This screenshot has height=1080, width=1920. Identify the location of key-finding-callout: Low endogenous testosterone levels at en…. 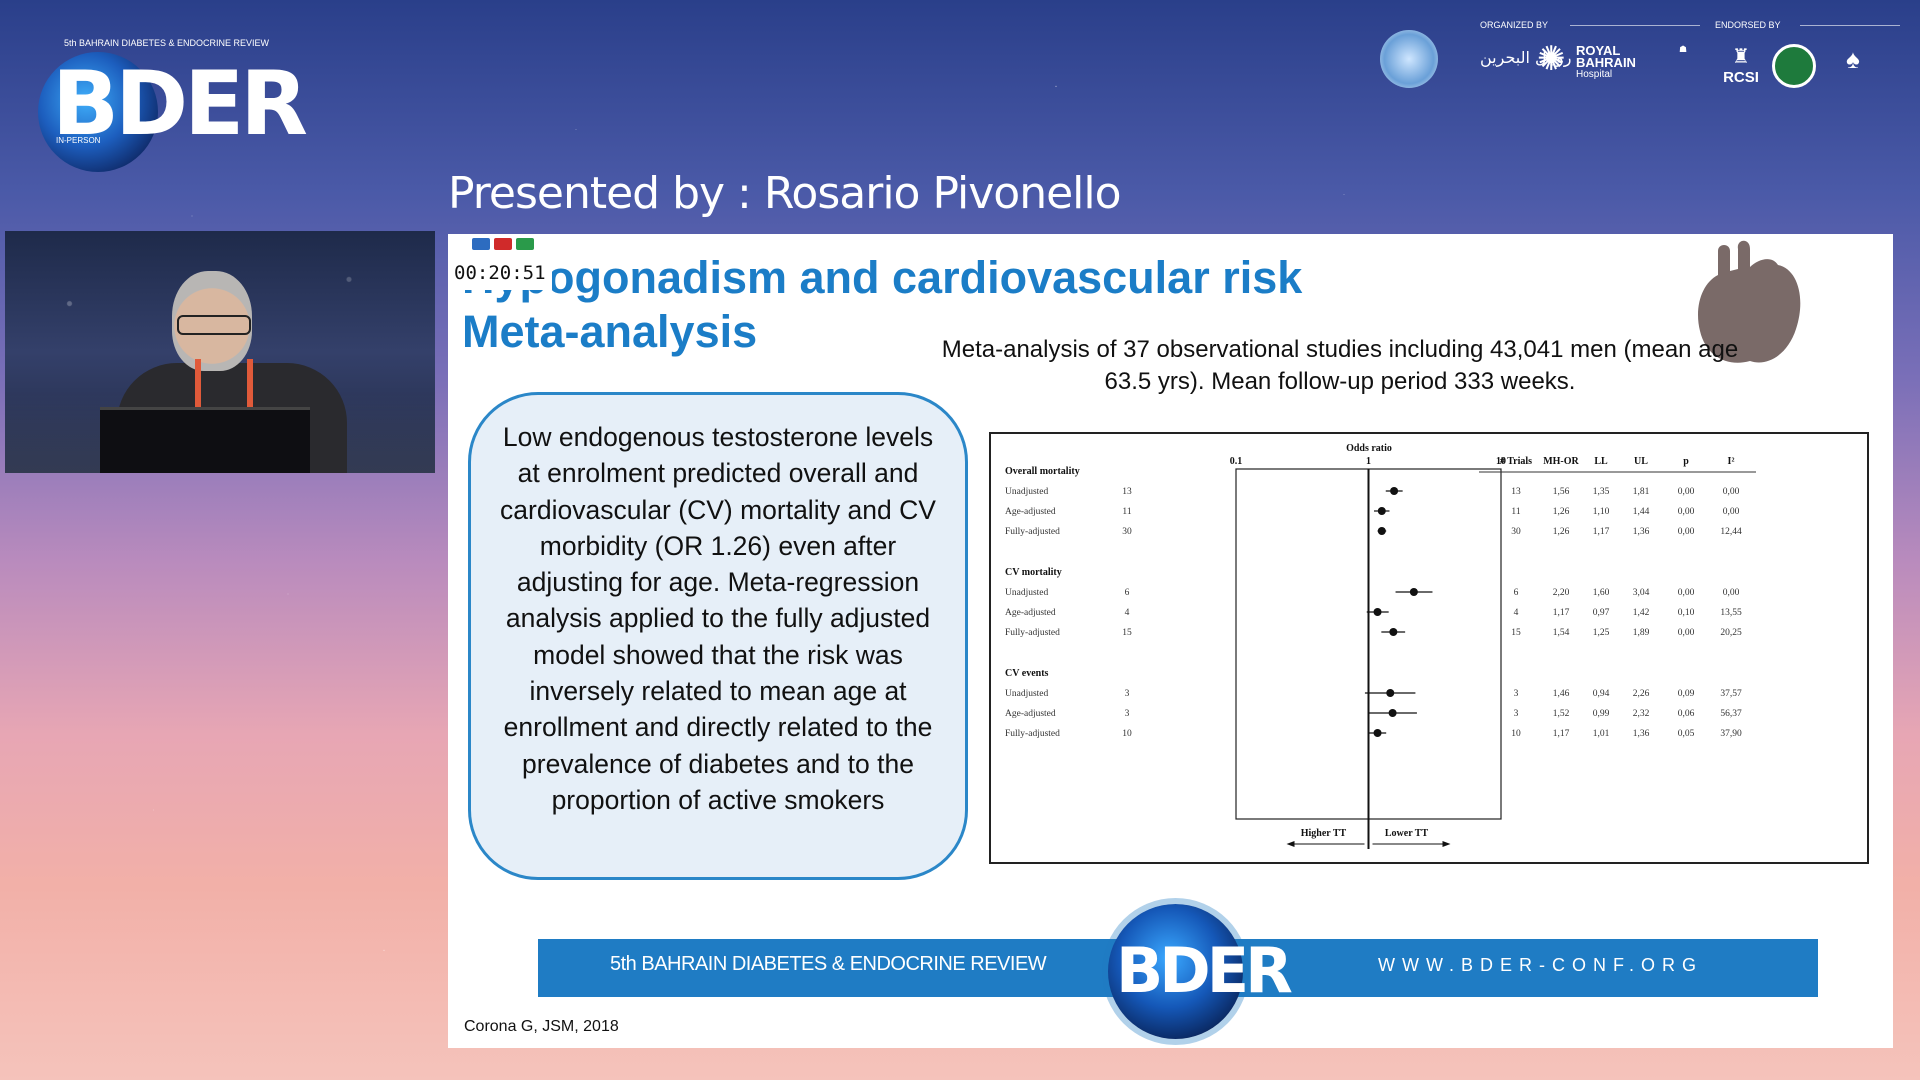
(718, 636).